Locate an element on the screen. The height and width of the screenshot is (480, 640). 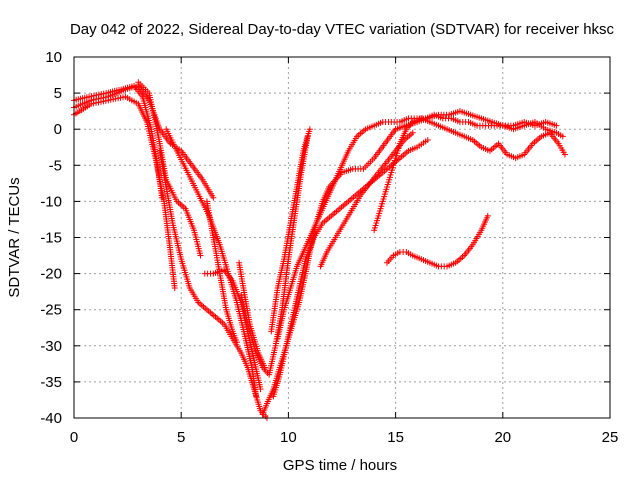
x-tick-label: 10 is located at coordinates (288, 437).